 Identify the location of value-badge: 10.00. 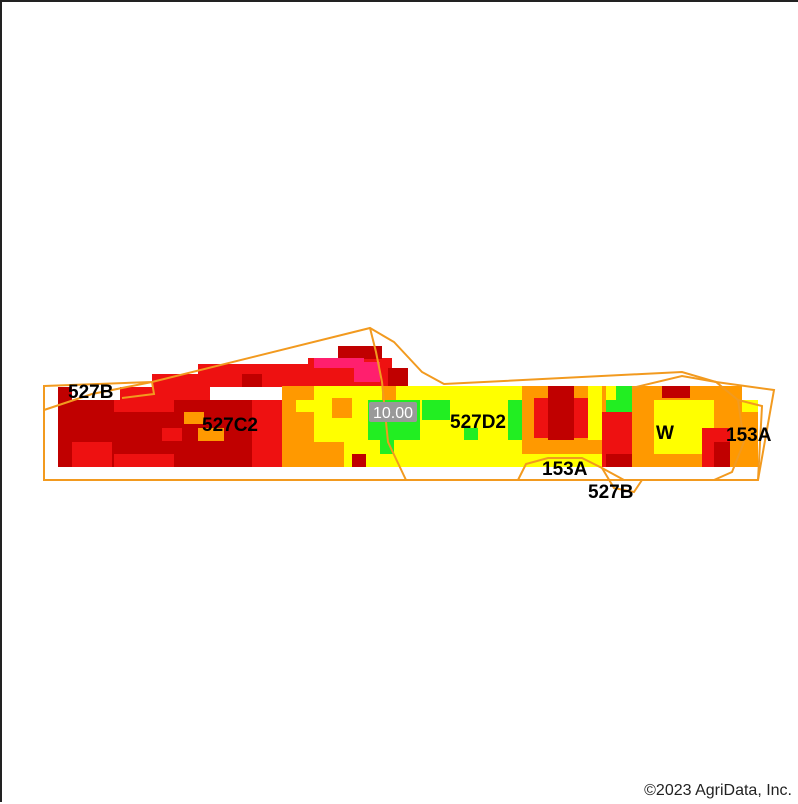
(393, 412).